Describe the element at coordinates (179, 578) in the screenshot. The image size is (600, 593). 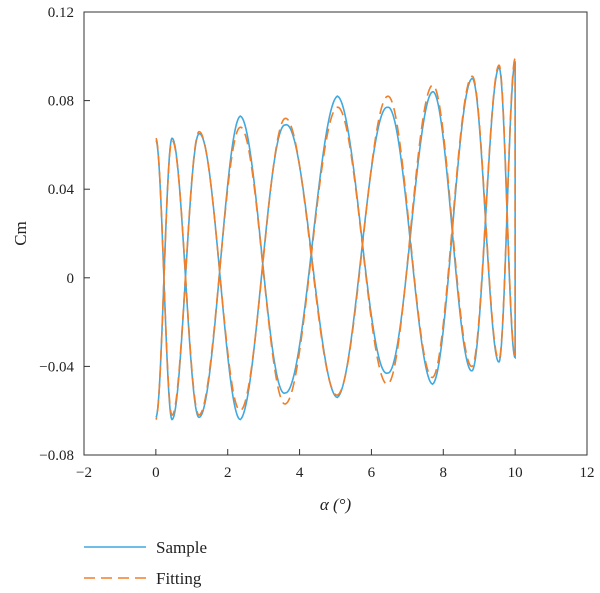
I see `legend-label-fitting: Fitting` at that location.